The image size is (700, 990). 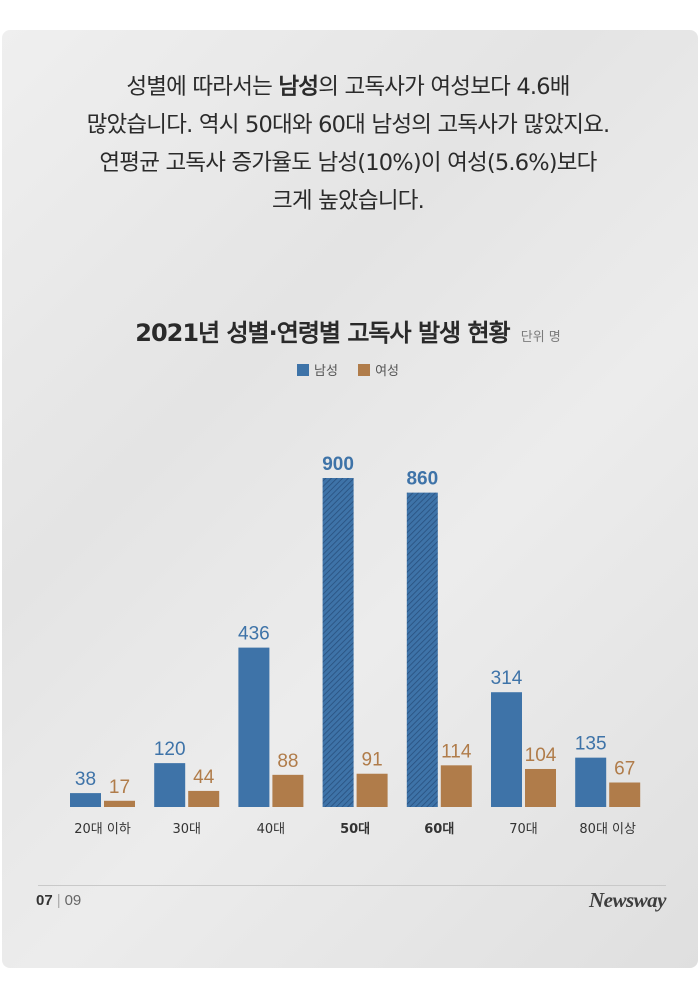 I want to click on intro-line-2: 많았습니다. 역시 50대와 60대 남성의 고독사가 많았지요., so click(x=348, y=125).